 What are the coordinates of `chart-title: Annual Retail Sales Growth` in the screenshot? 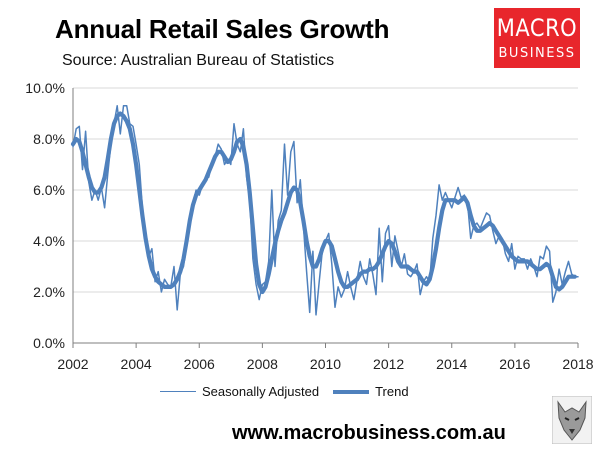 It's located at (222, 29).